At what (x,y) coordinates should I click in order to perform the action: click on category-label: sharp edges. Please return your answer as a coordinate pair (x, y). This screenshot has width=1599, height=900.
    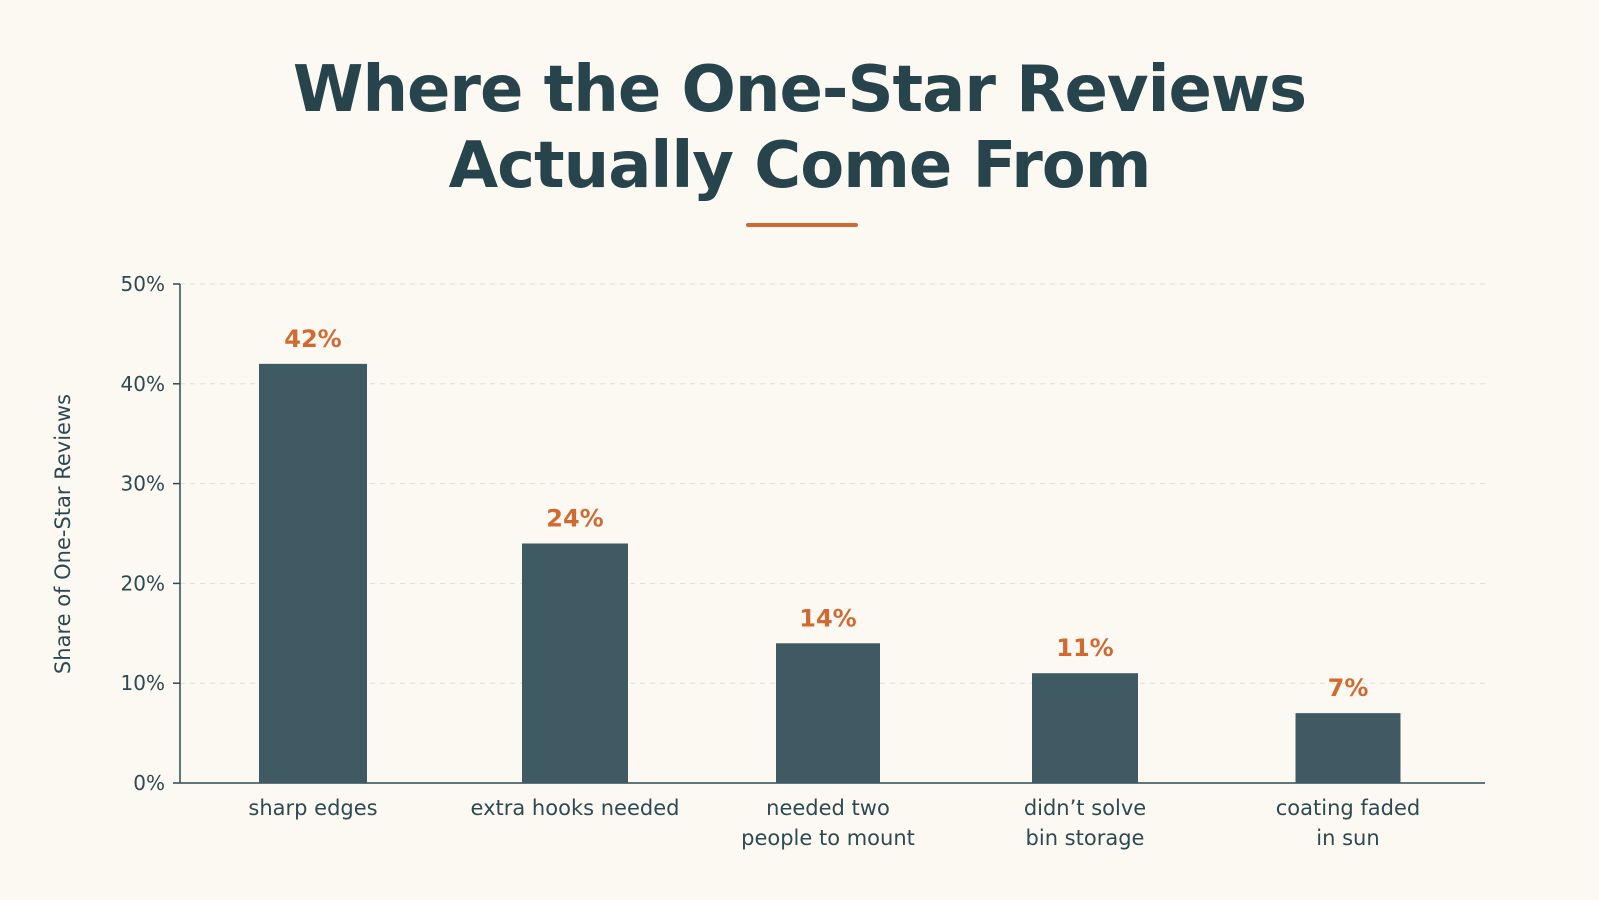
    Looking at the image, I should click on (312, 808).